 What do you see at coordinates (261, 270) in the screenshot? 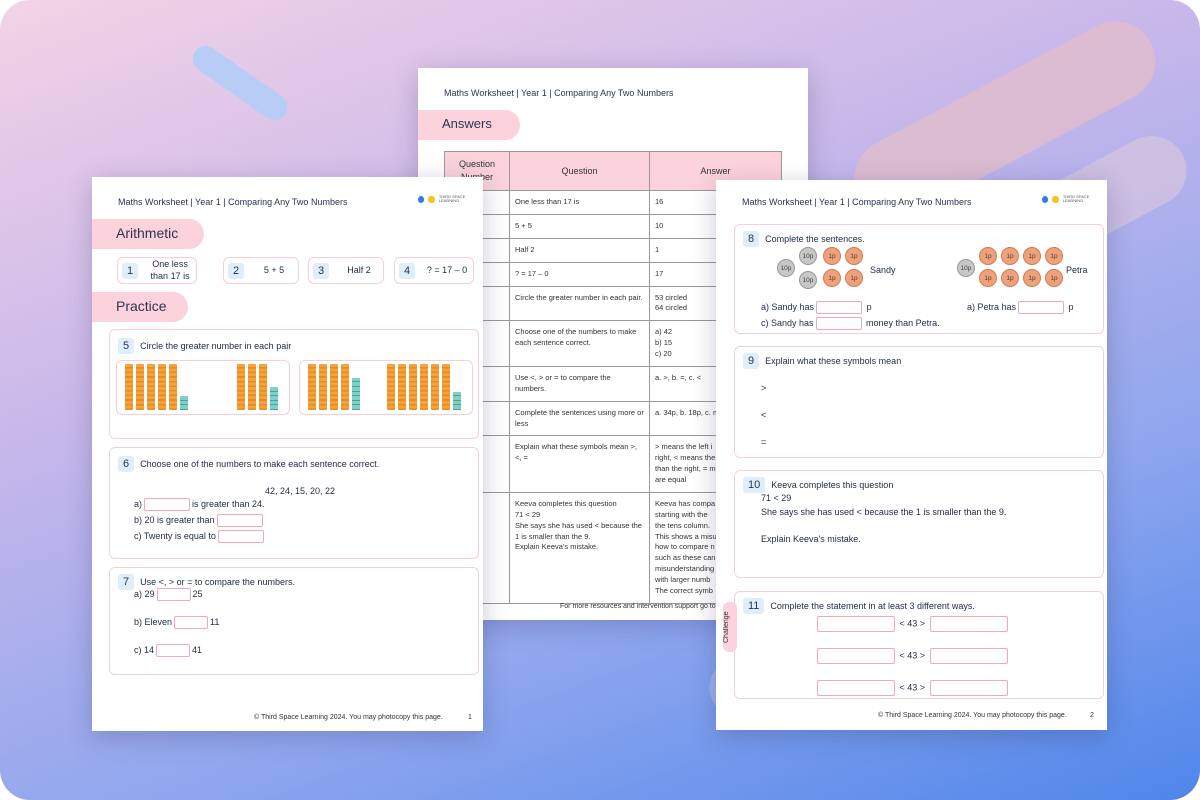
I see `arithmetic-question-2: 2 5 + 5` at bounding box center [261, 270].